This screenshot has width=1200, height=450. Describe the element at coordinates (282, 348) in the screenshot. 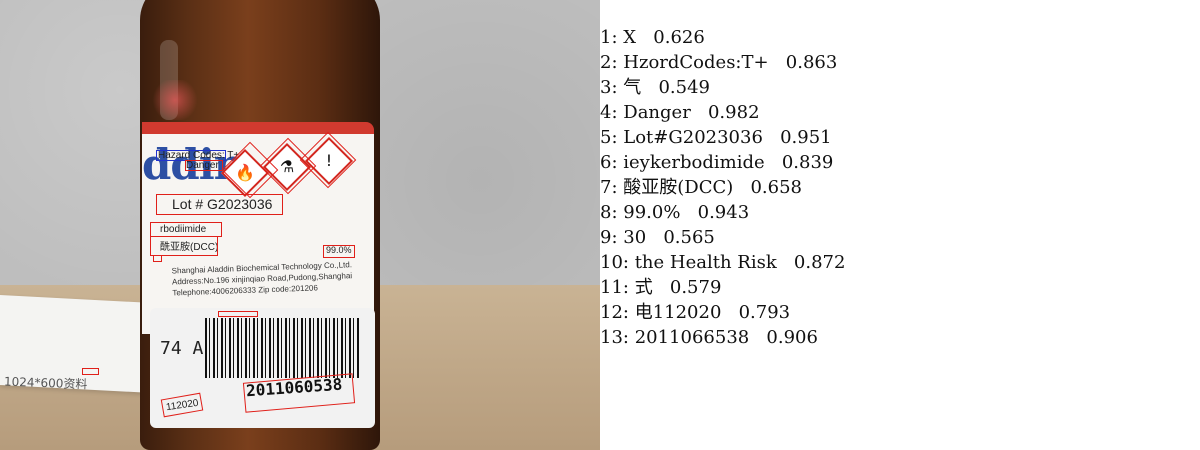

I see `barcode` at that location.